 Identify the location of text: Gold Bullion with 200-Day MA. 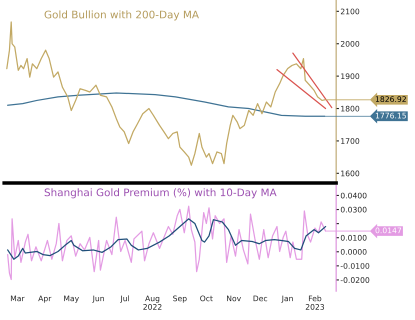
(121, 15).